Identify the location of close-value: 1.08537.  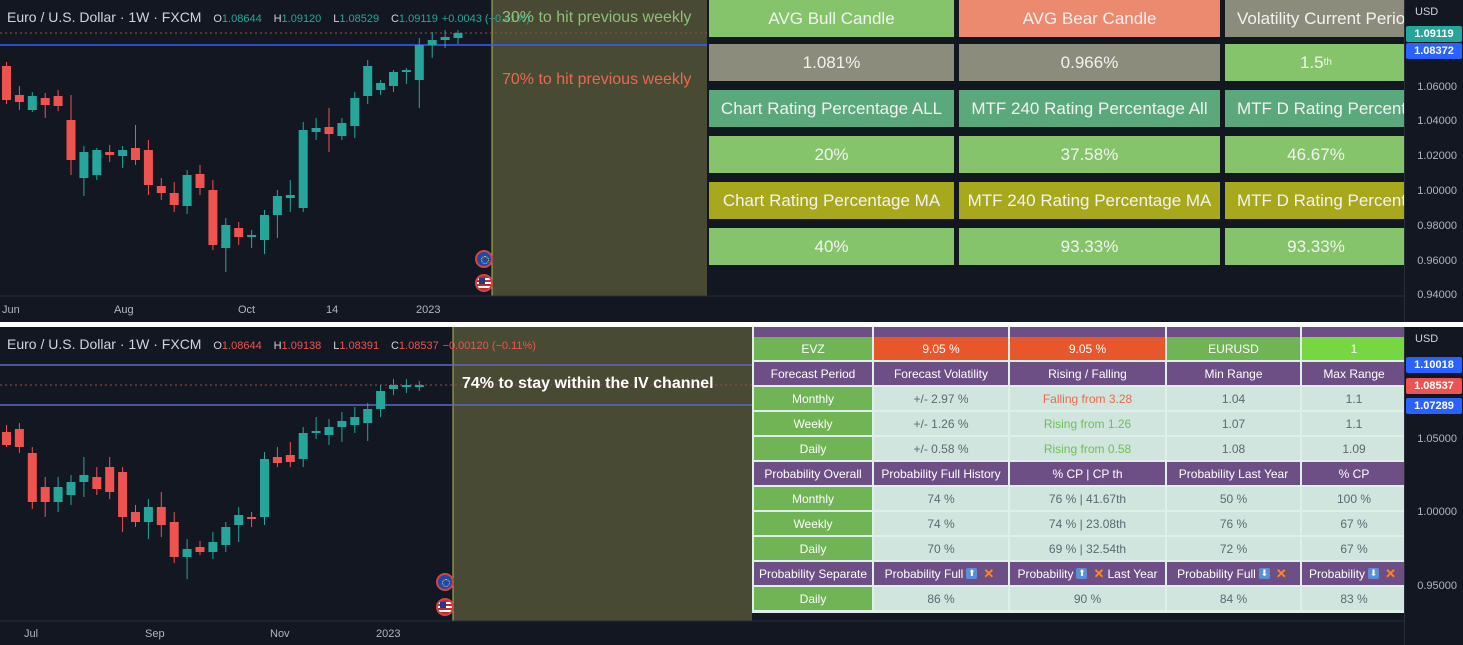
(418, 346).